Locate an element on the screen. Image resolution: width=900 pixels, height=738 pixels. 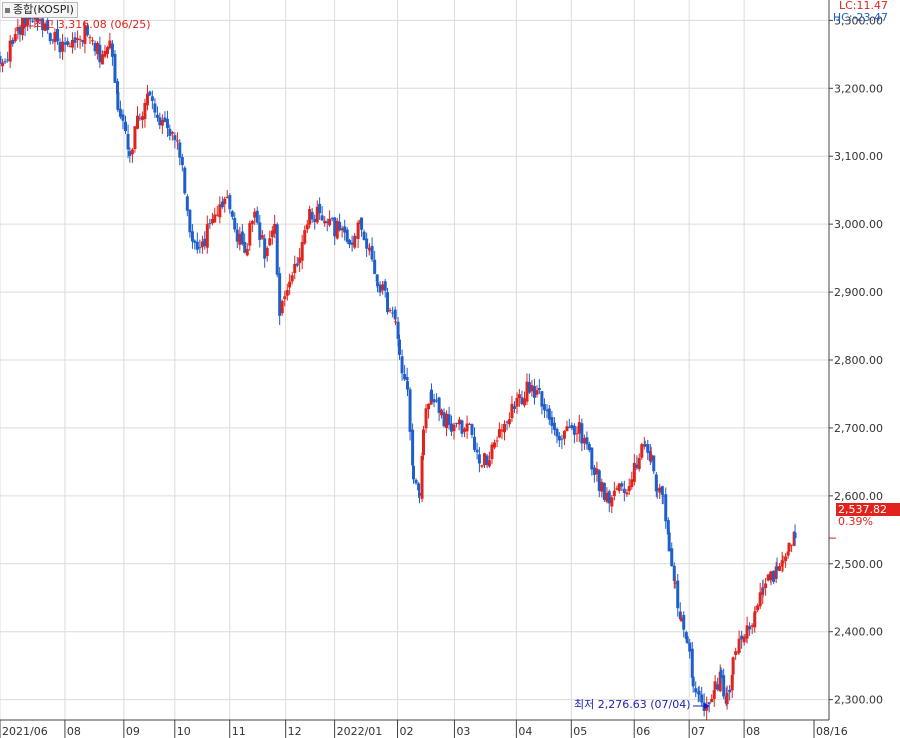
x-tick-label: 08/16 is located at coordinates (832, 731).